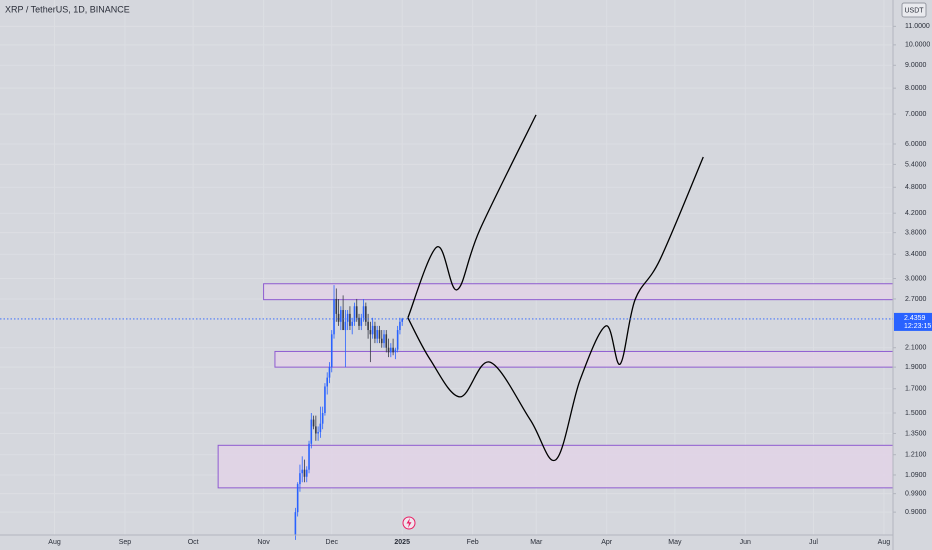  What do you see at coordinates (916, 433) in the screenshot?
I see `y-tick-label: 1.3500` at bounding box center [916, 433].